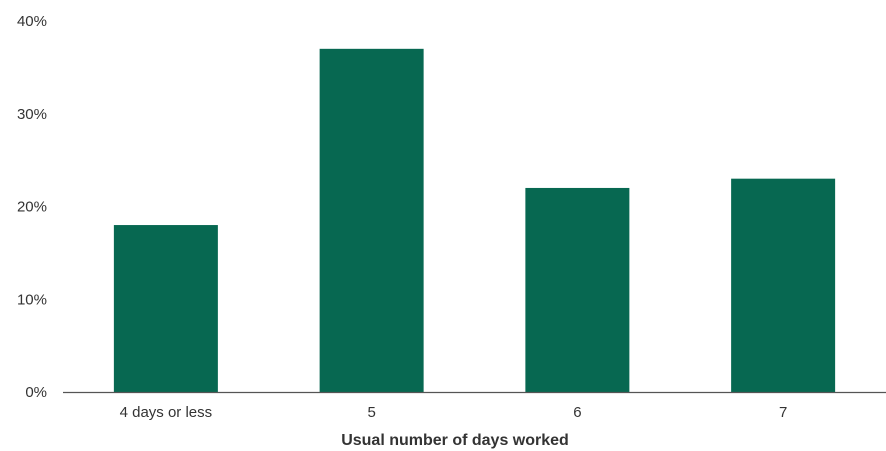 The image size is (886, 451). I want to click on y-axis-ticks: 0% 10% 20% 30% 40%, so click(32, 207).